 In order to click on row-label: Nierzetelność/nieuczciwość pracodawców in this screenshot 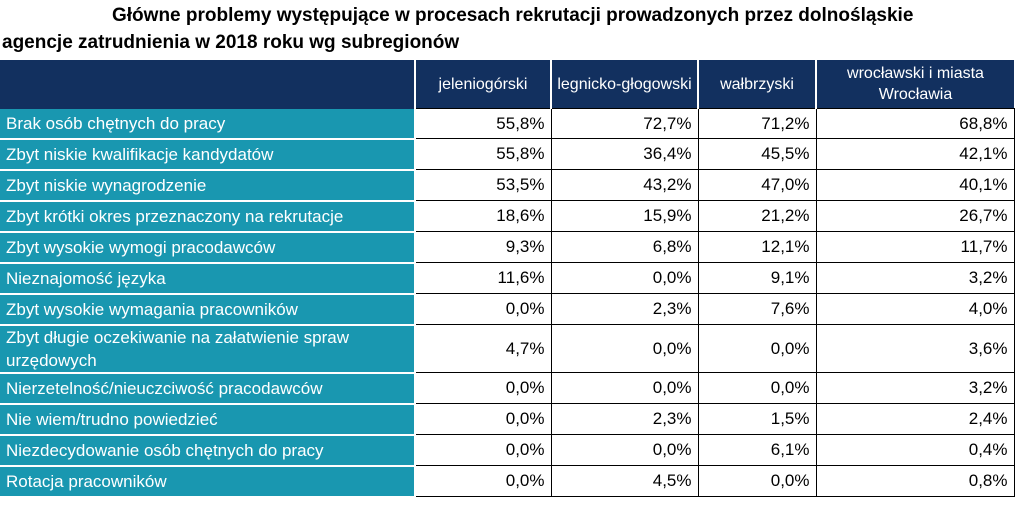, I will do `click(208, 388)`.